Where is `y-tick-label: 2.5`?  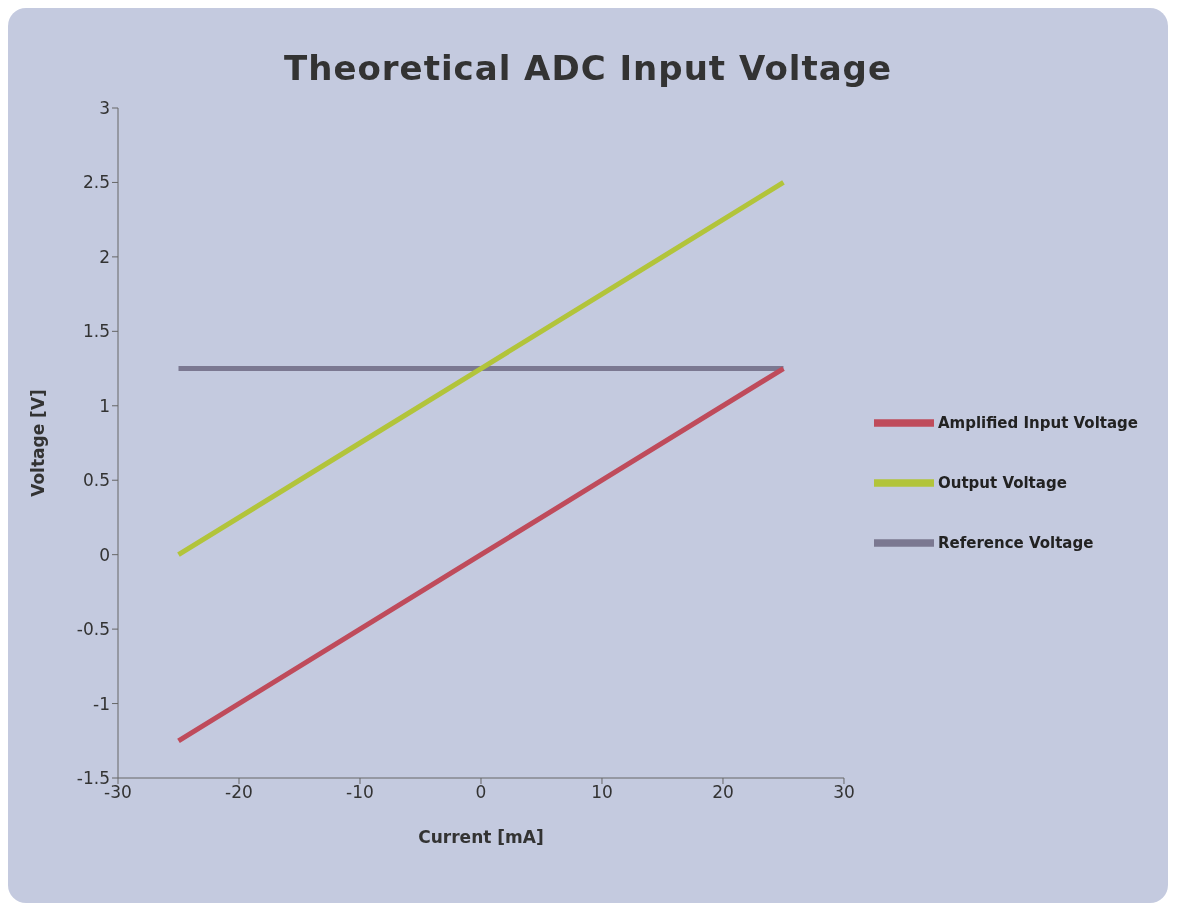 y-tick-label: 2.5 is located at coordinates (96, 182).